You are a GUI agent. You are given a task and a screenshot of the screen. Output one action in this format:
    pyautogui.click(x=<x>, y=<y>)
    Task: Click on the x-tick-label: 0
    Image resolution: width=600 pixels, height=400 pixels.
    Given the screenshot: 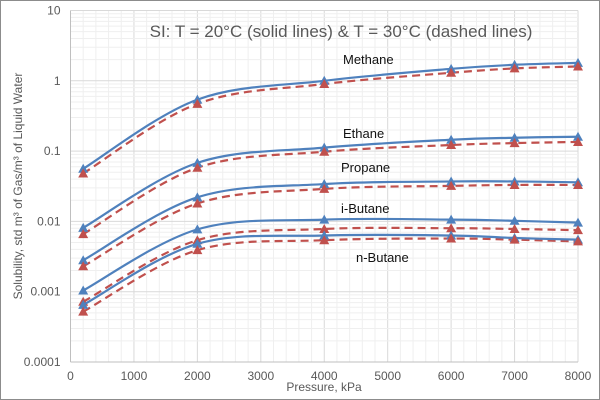 What is the action you would take?
    pyautogui.click(x=70, y=376)
    